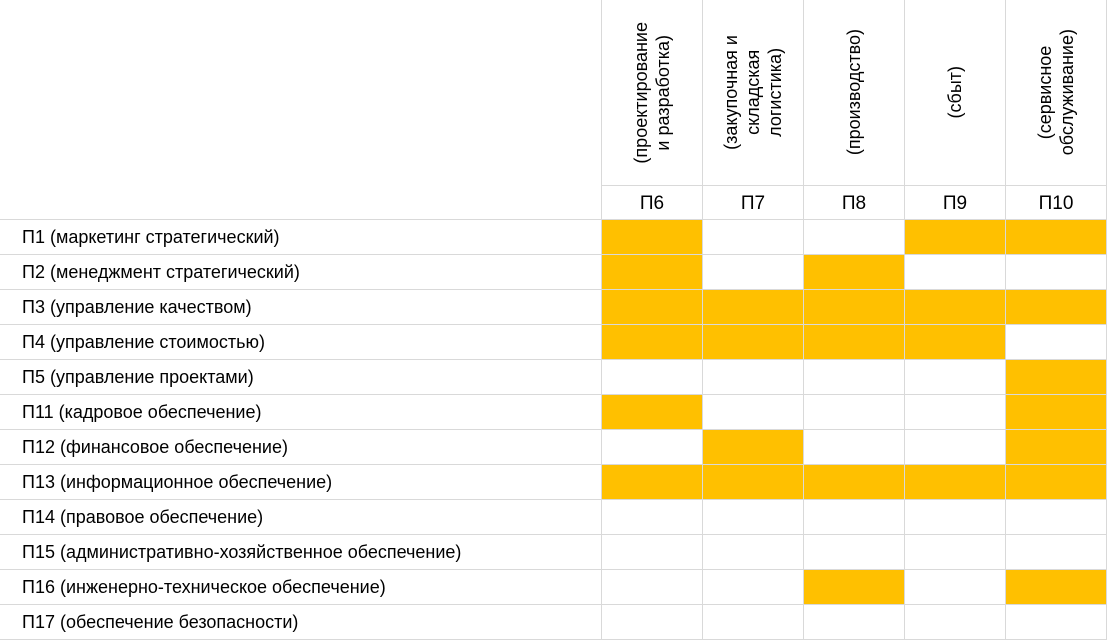 Image resolution: width=1108 pixels, height=644 pixels. Describe the element at coordinates (301, 342) in the screenshot. I see `row-label: П4 (управление стоимостью)` at that location.